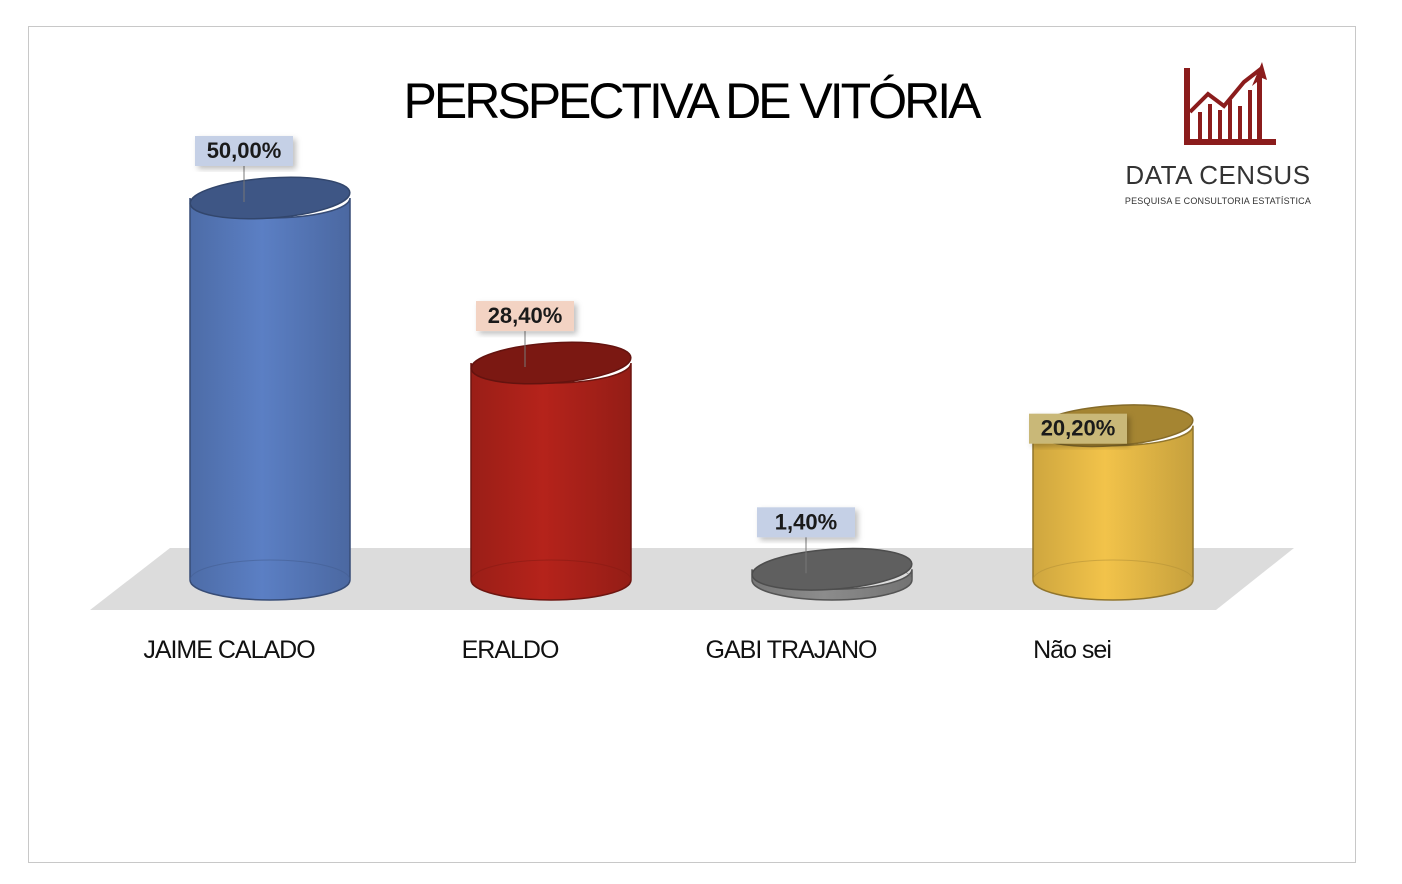 This screenshot has height=884, width=1402. Describe the element at coordinates (1072, 650) in the screenshot. I see `category-label: Não sei` at that location.